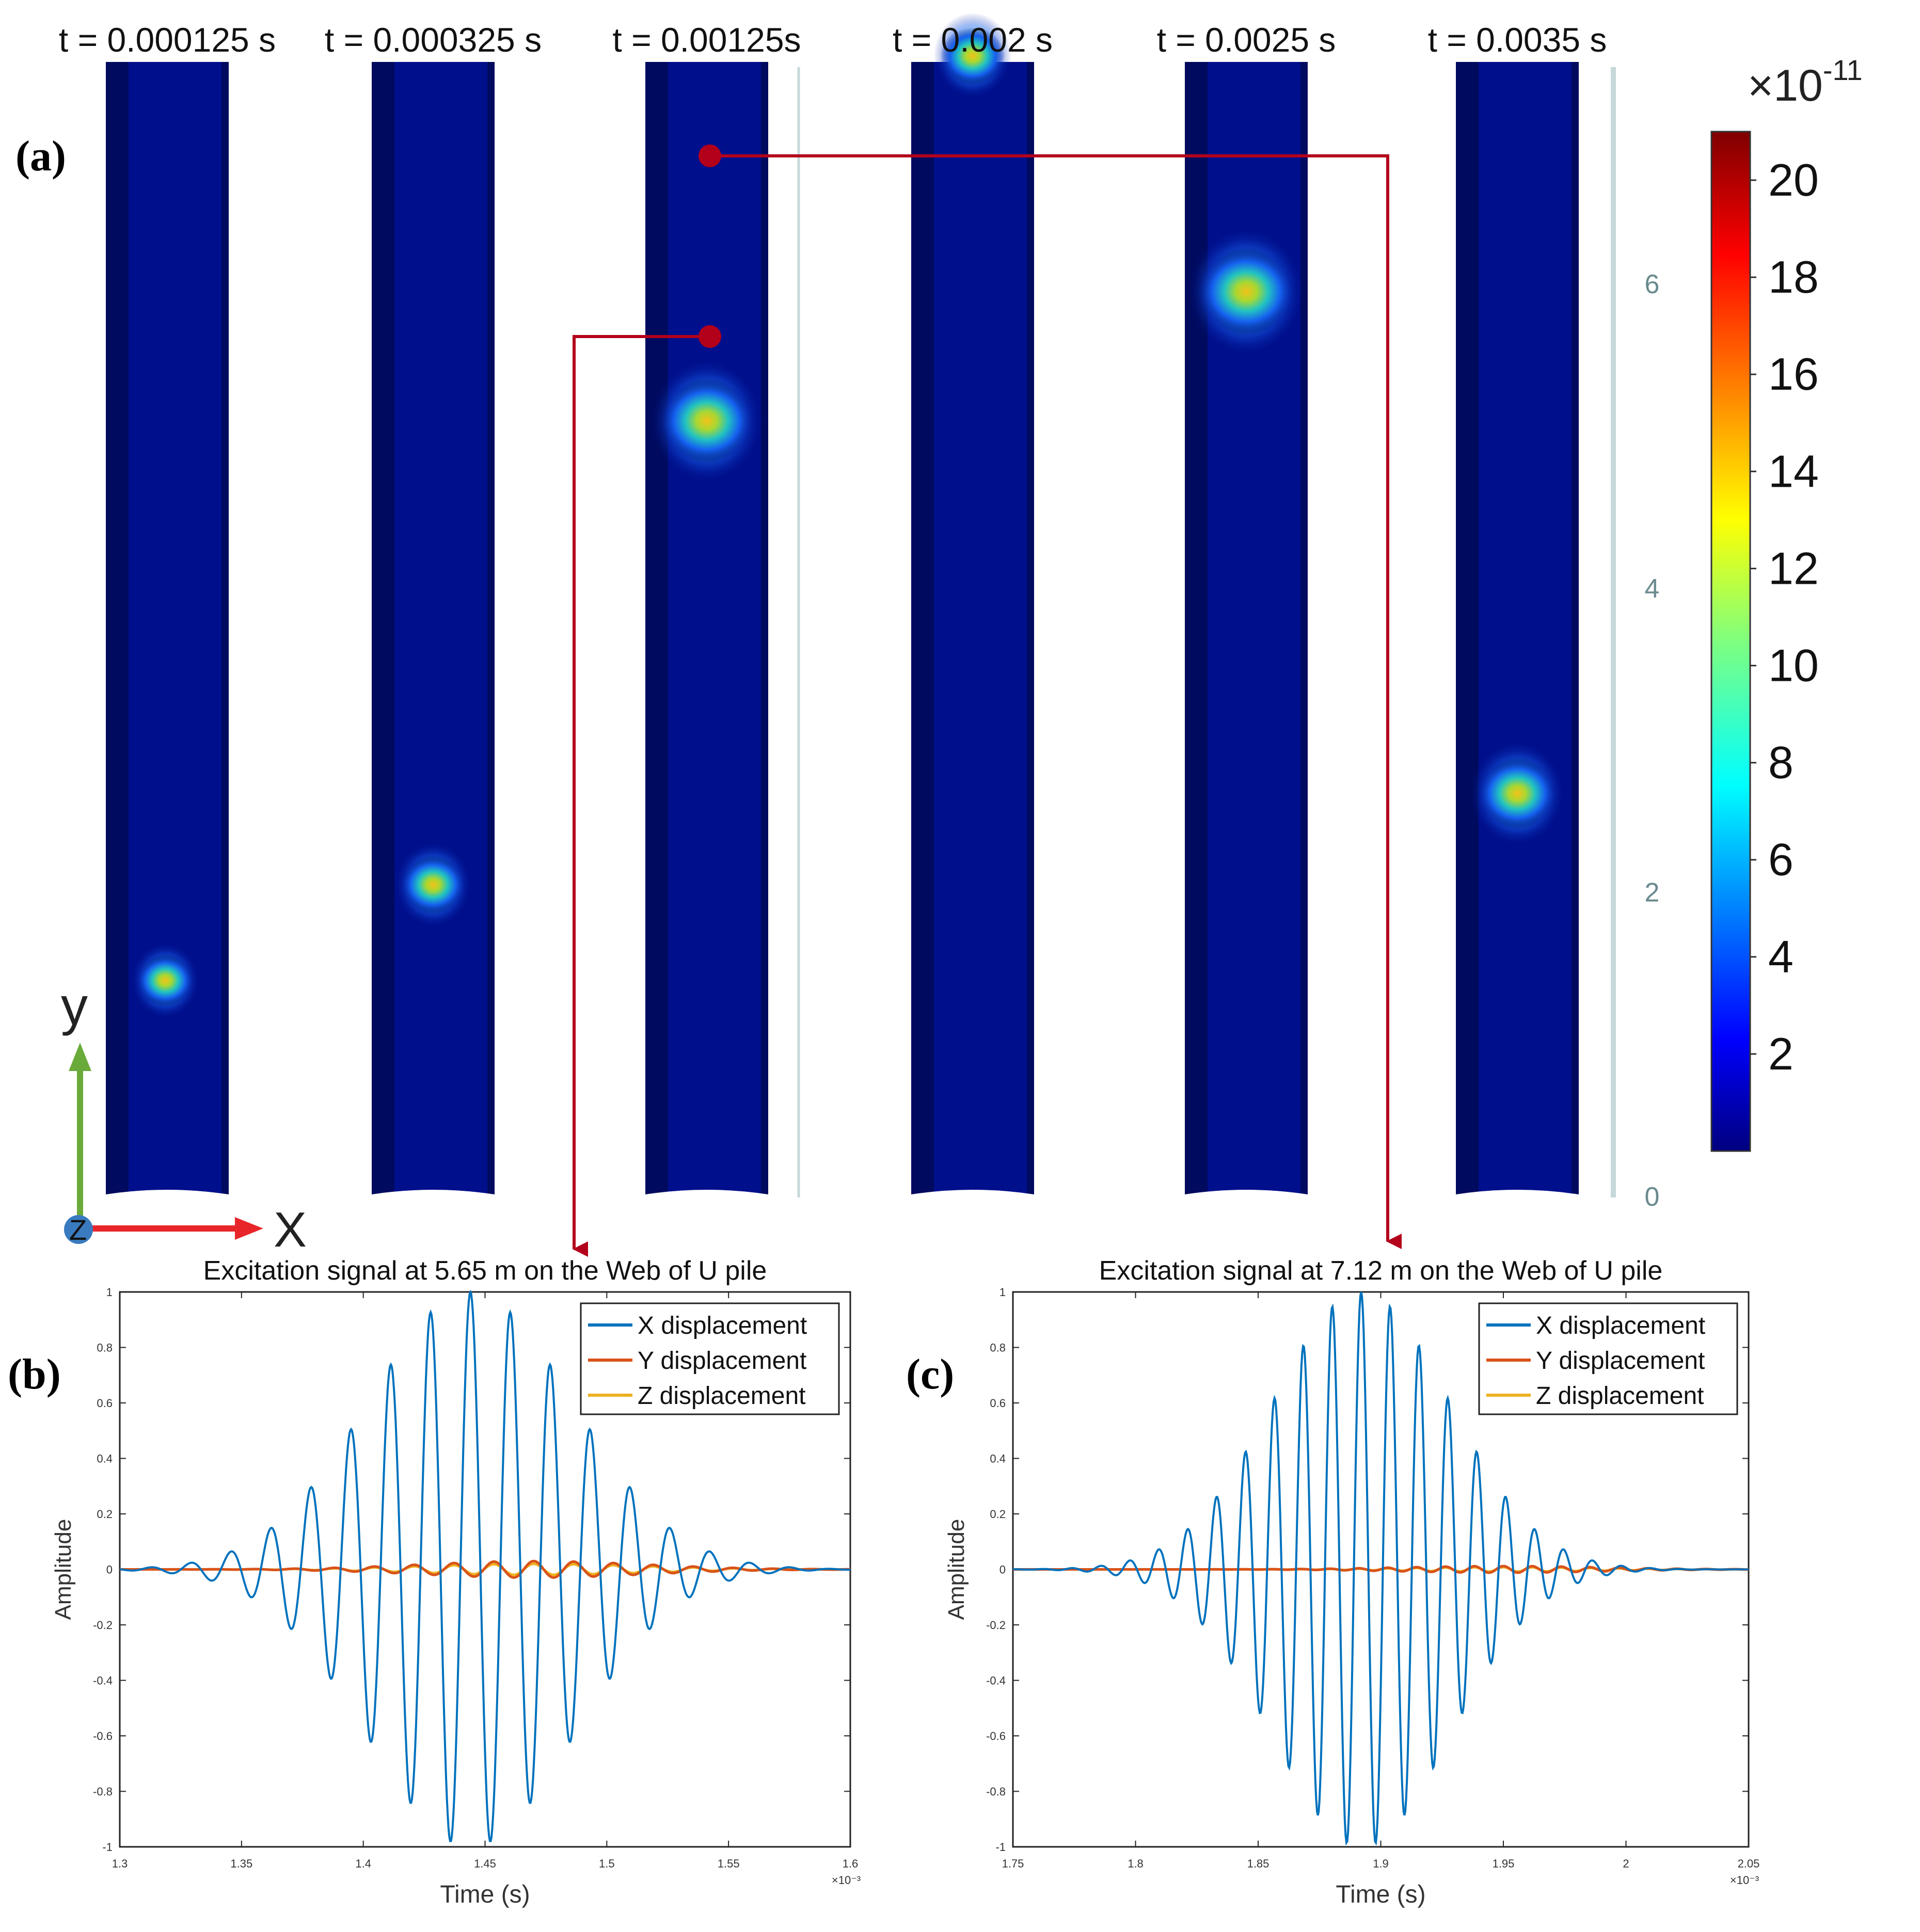 The image size is (1920, 1932). What do you see at coordinates (1794, 568) in the screenshot?
I see `colorbar-tick-label: 12` at bounding box center [1794, 568].